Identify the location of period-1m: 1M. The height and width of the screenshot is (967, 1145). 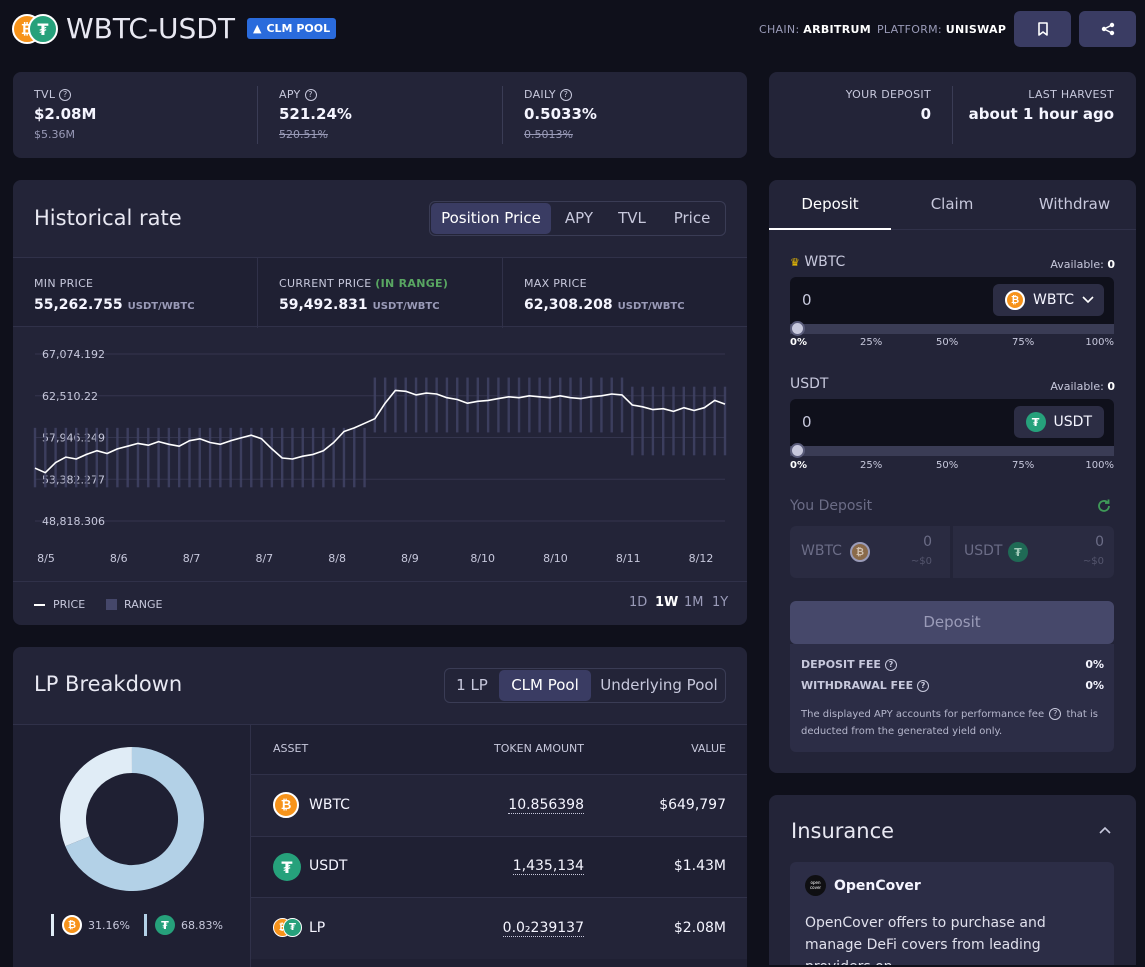
(694, 602).